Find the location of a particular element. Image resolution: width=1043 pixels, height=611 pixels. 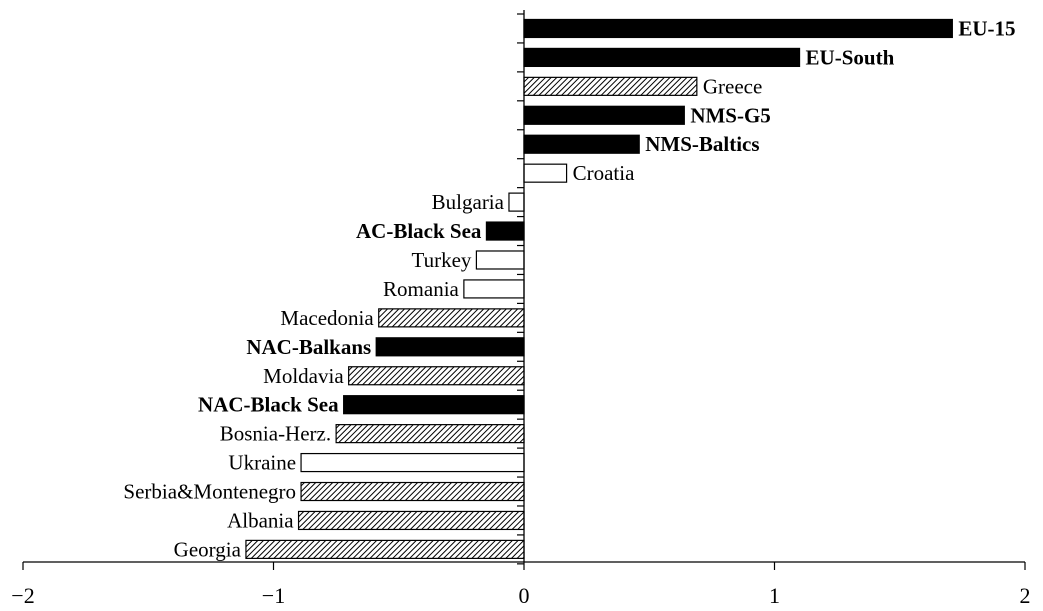

bar-label-ac-black-sea: AC-Black Sea is located at coordinates (419, 231).